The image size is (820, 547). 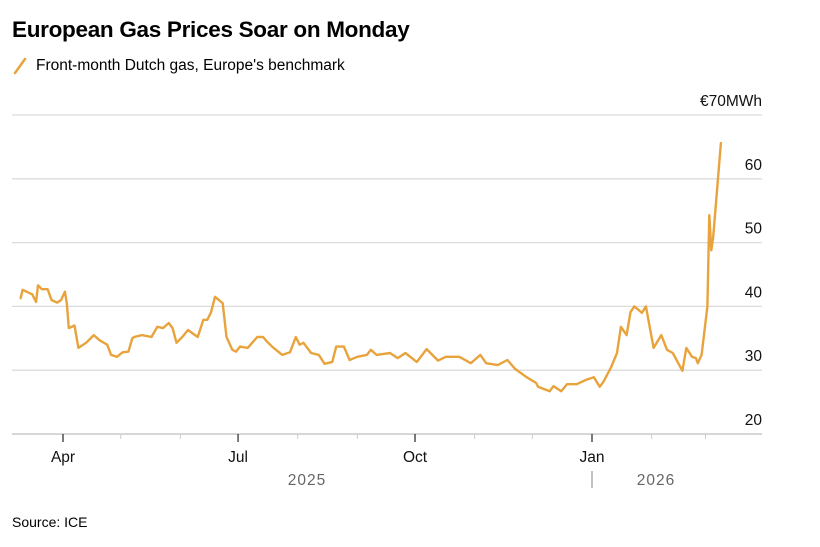 I want to click on y-tick-label: €70MWh, so click(x=731, y=101).